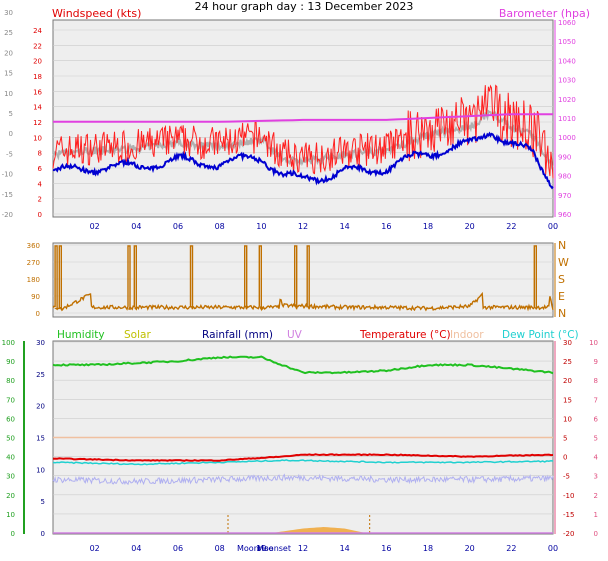  Describe the element at coordinates (304, 6) in the screenshot. I see `page-title: 24 hour graph day : 13 December 2023` at that location.